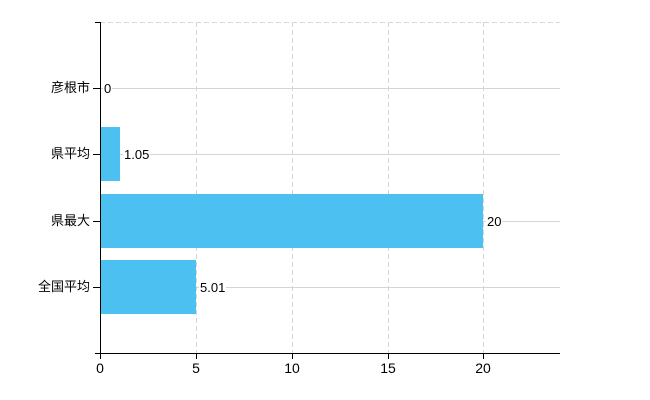 This screenshot has height=400, width=650. What do you see at coordinates (196, 368) in the screenshot?
I see `x-tick-label: 5` at bounding box center [196, 368].